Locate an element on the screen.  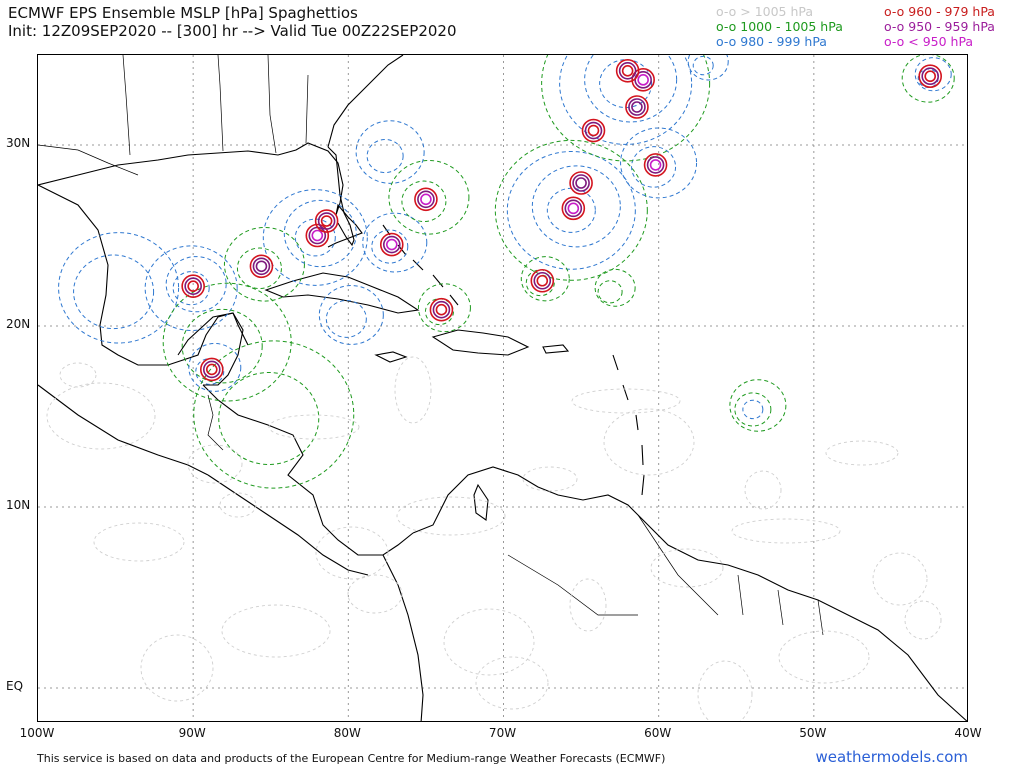
guatemala-border is located at coordinates (215, 422).